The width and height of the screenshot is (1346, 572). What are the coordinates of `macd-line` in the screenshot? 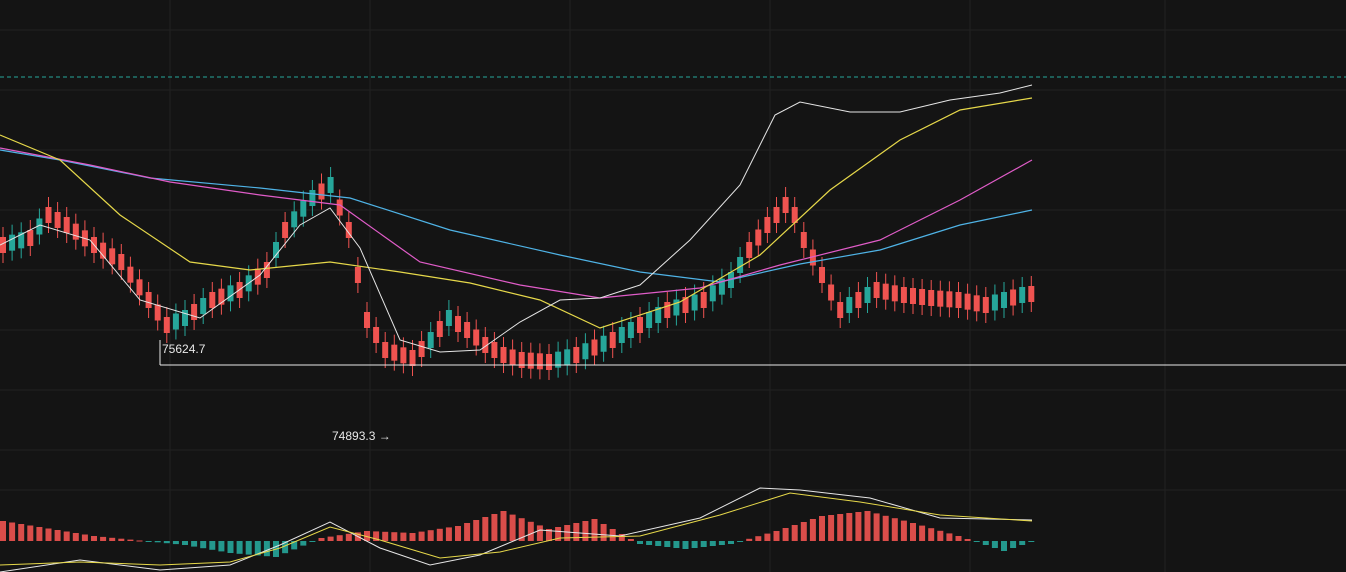 It's located at (516, 529).